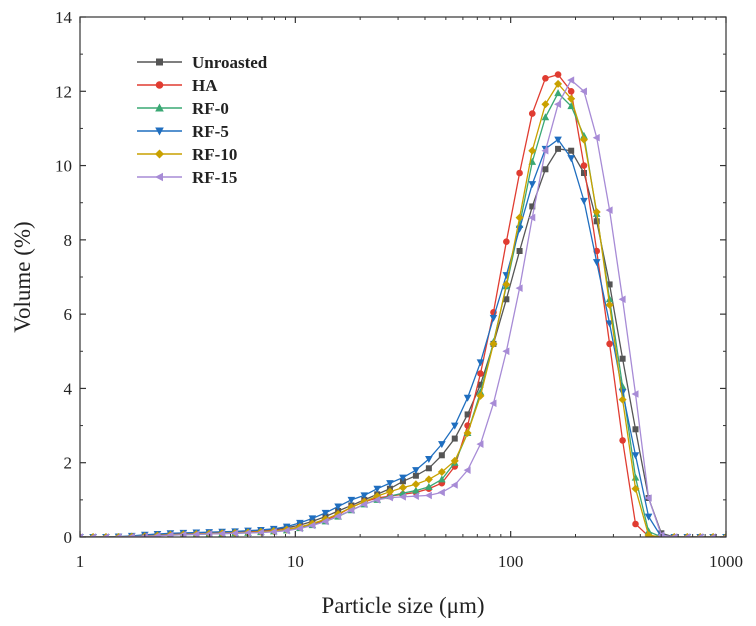 This screenshot has width=756, height=626. I want to click on y-tick-label: 10, so click(63, 166).